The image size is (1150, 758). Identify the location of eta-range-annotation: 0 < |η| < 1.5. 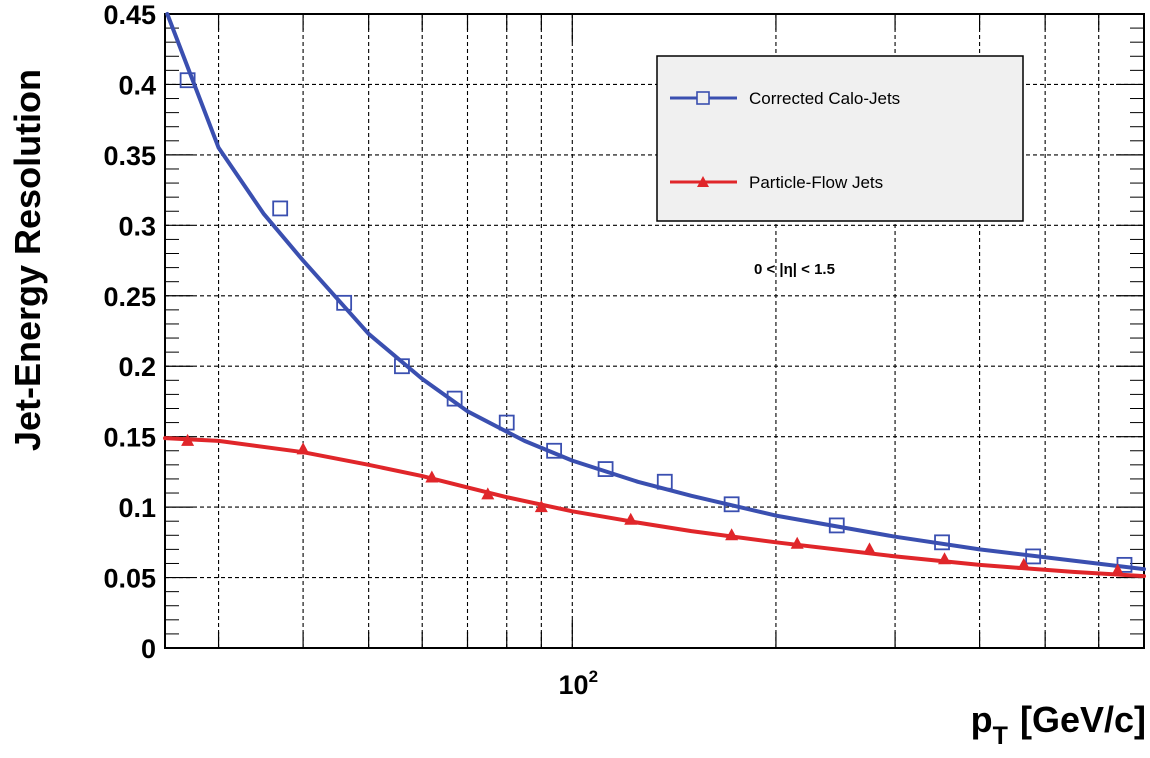
(794, 269).